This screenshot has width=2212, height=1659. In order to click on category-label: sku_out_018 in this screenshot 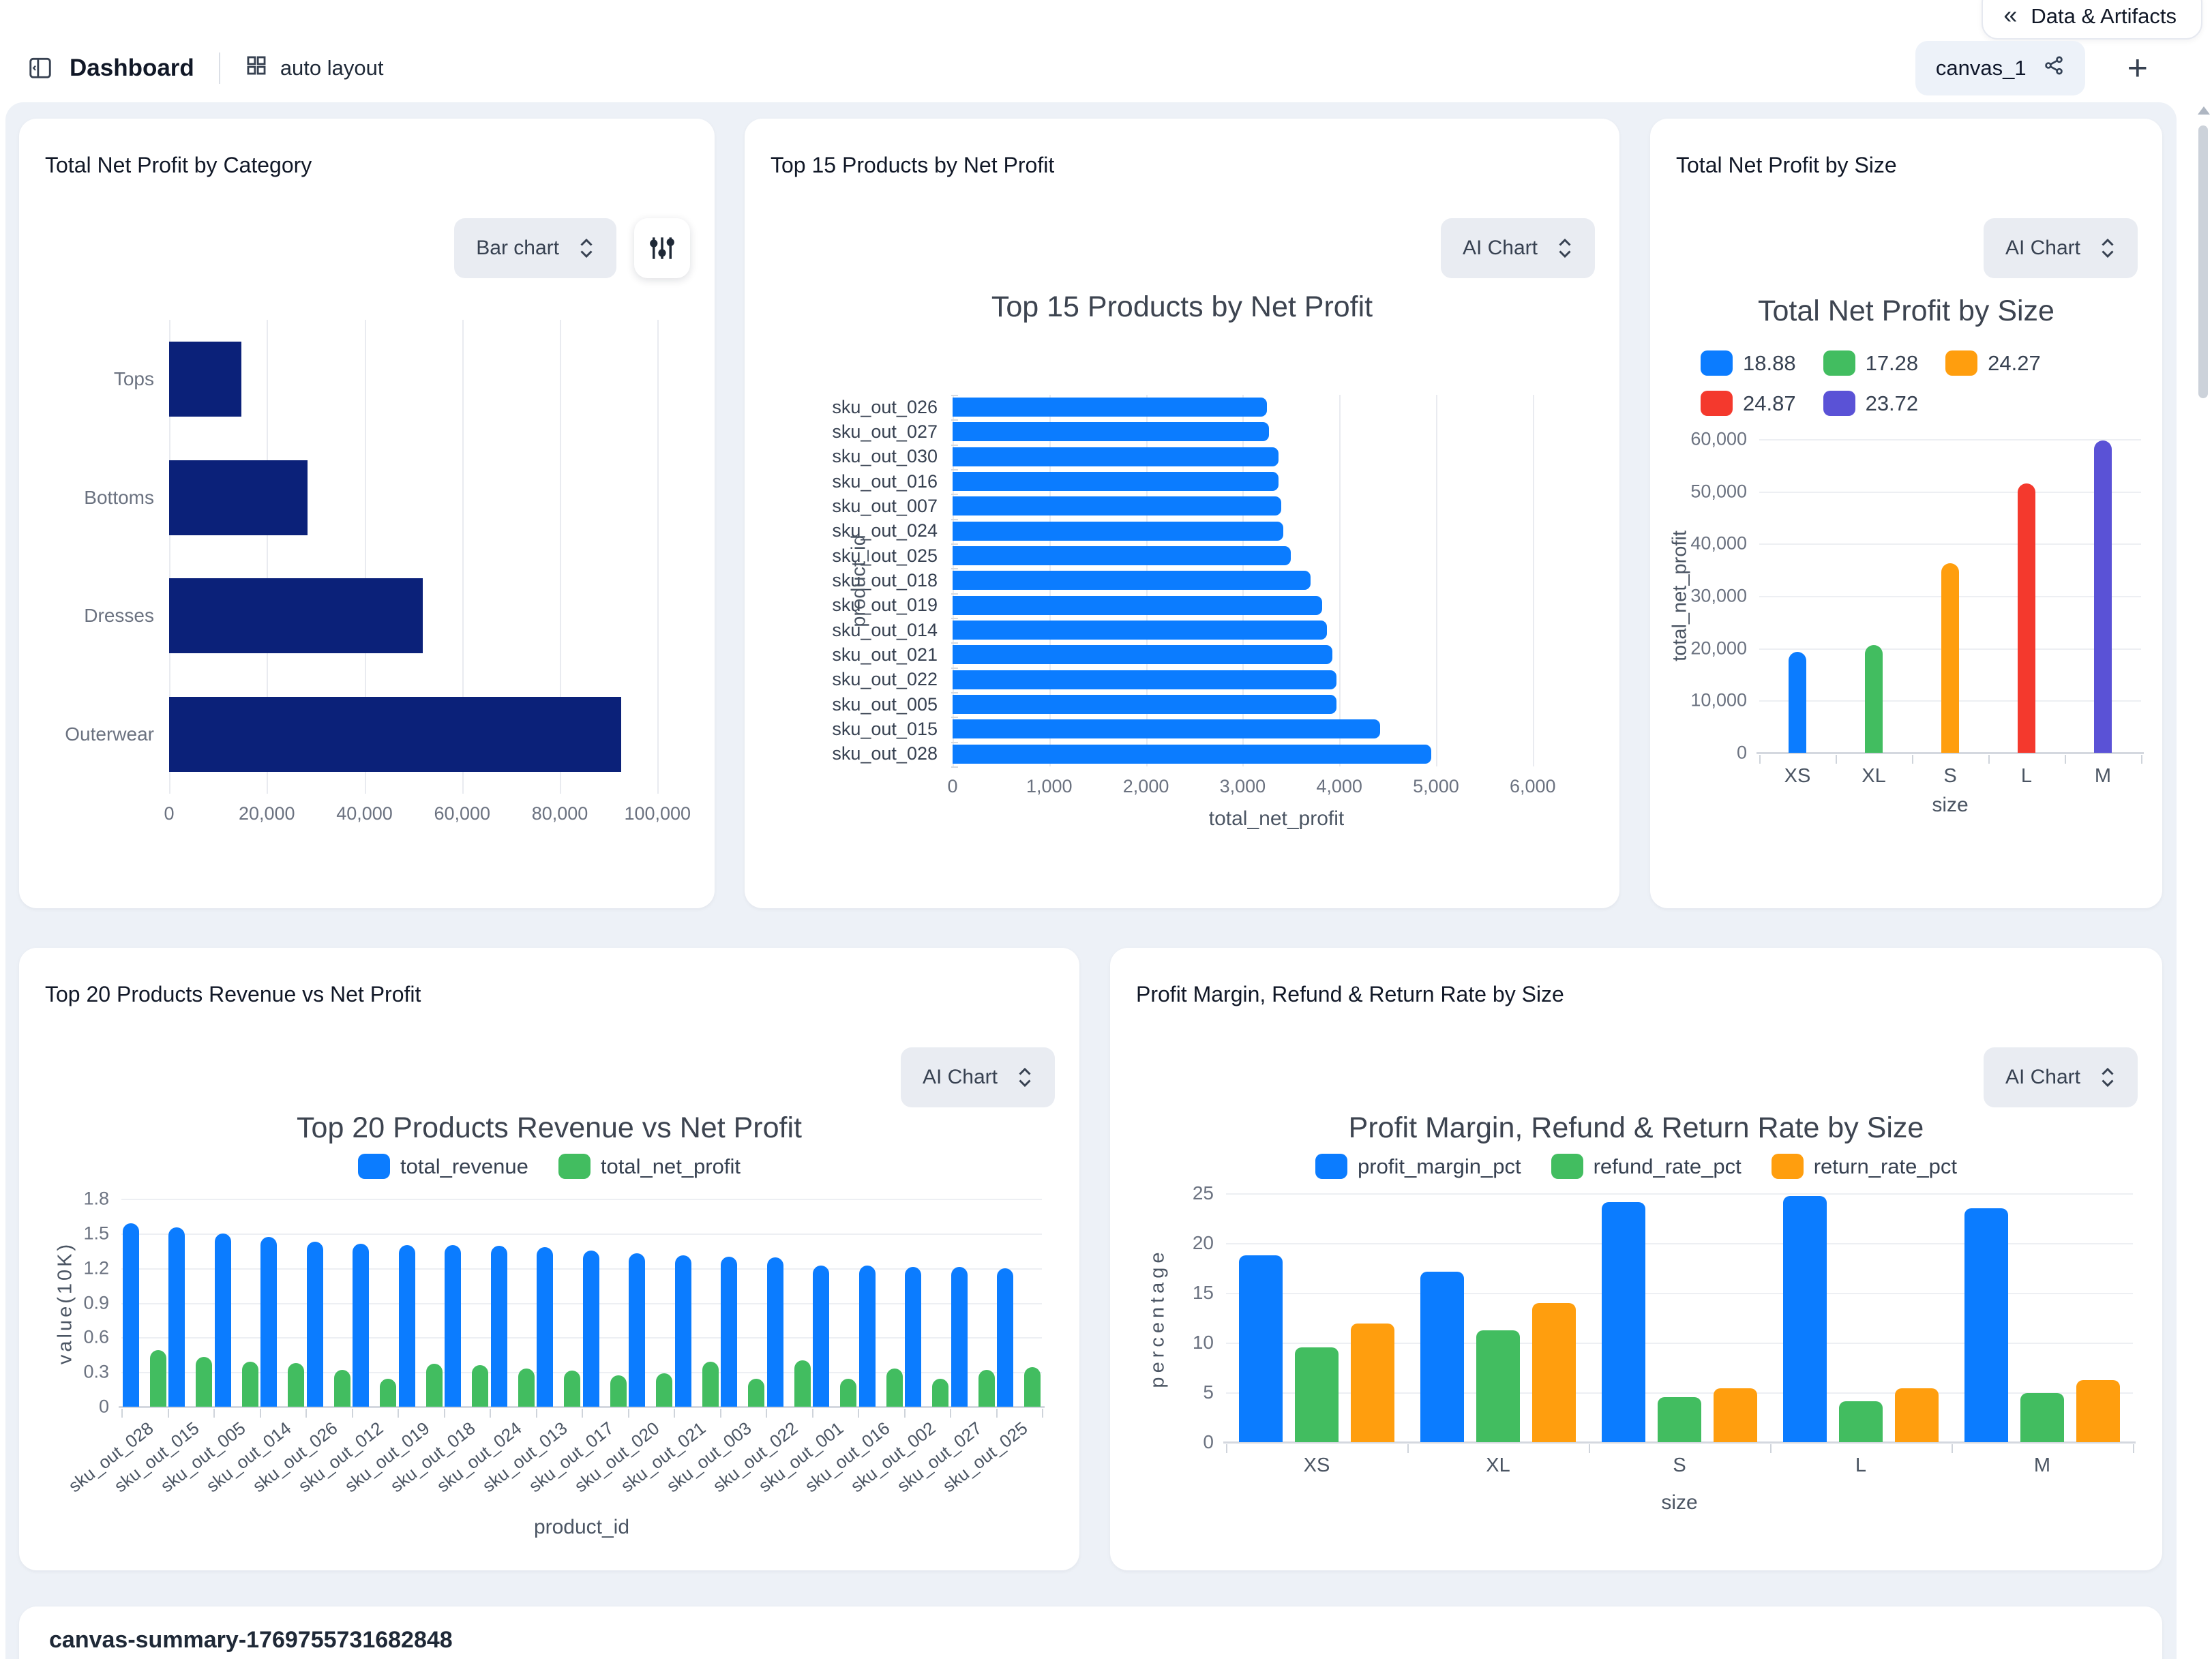, I will do `click(885, 580)`.